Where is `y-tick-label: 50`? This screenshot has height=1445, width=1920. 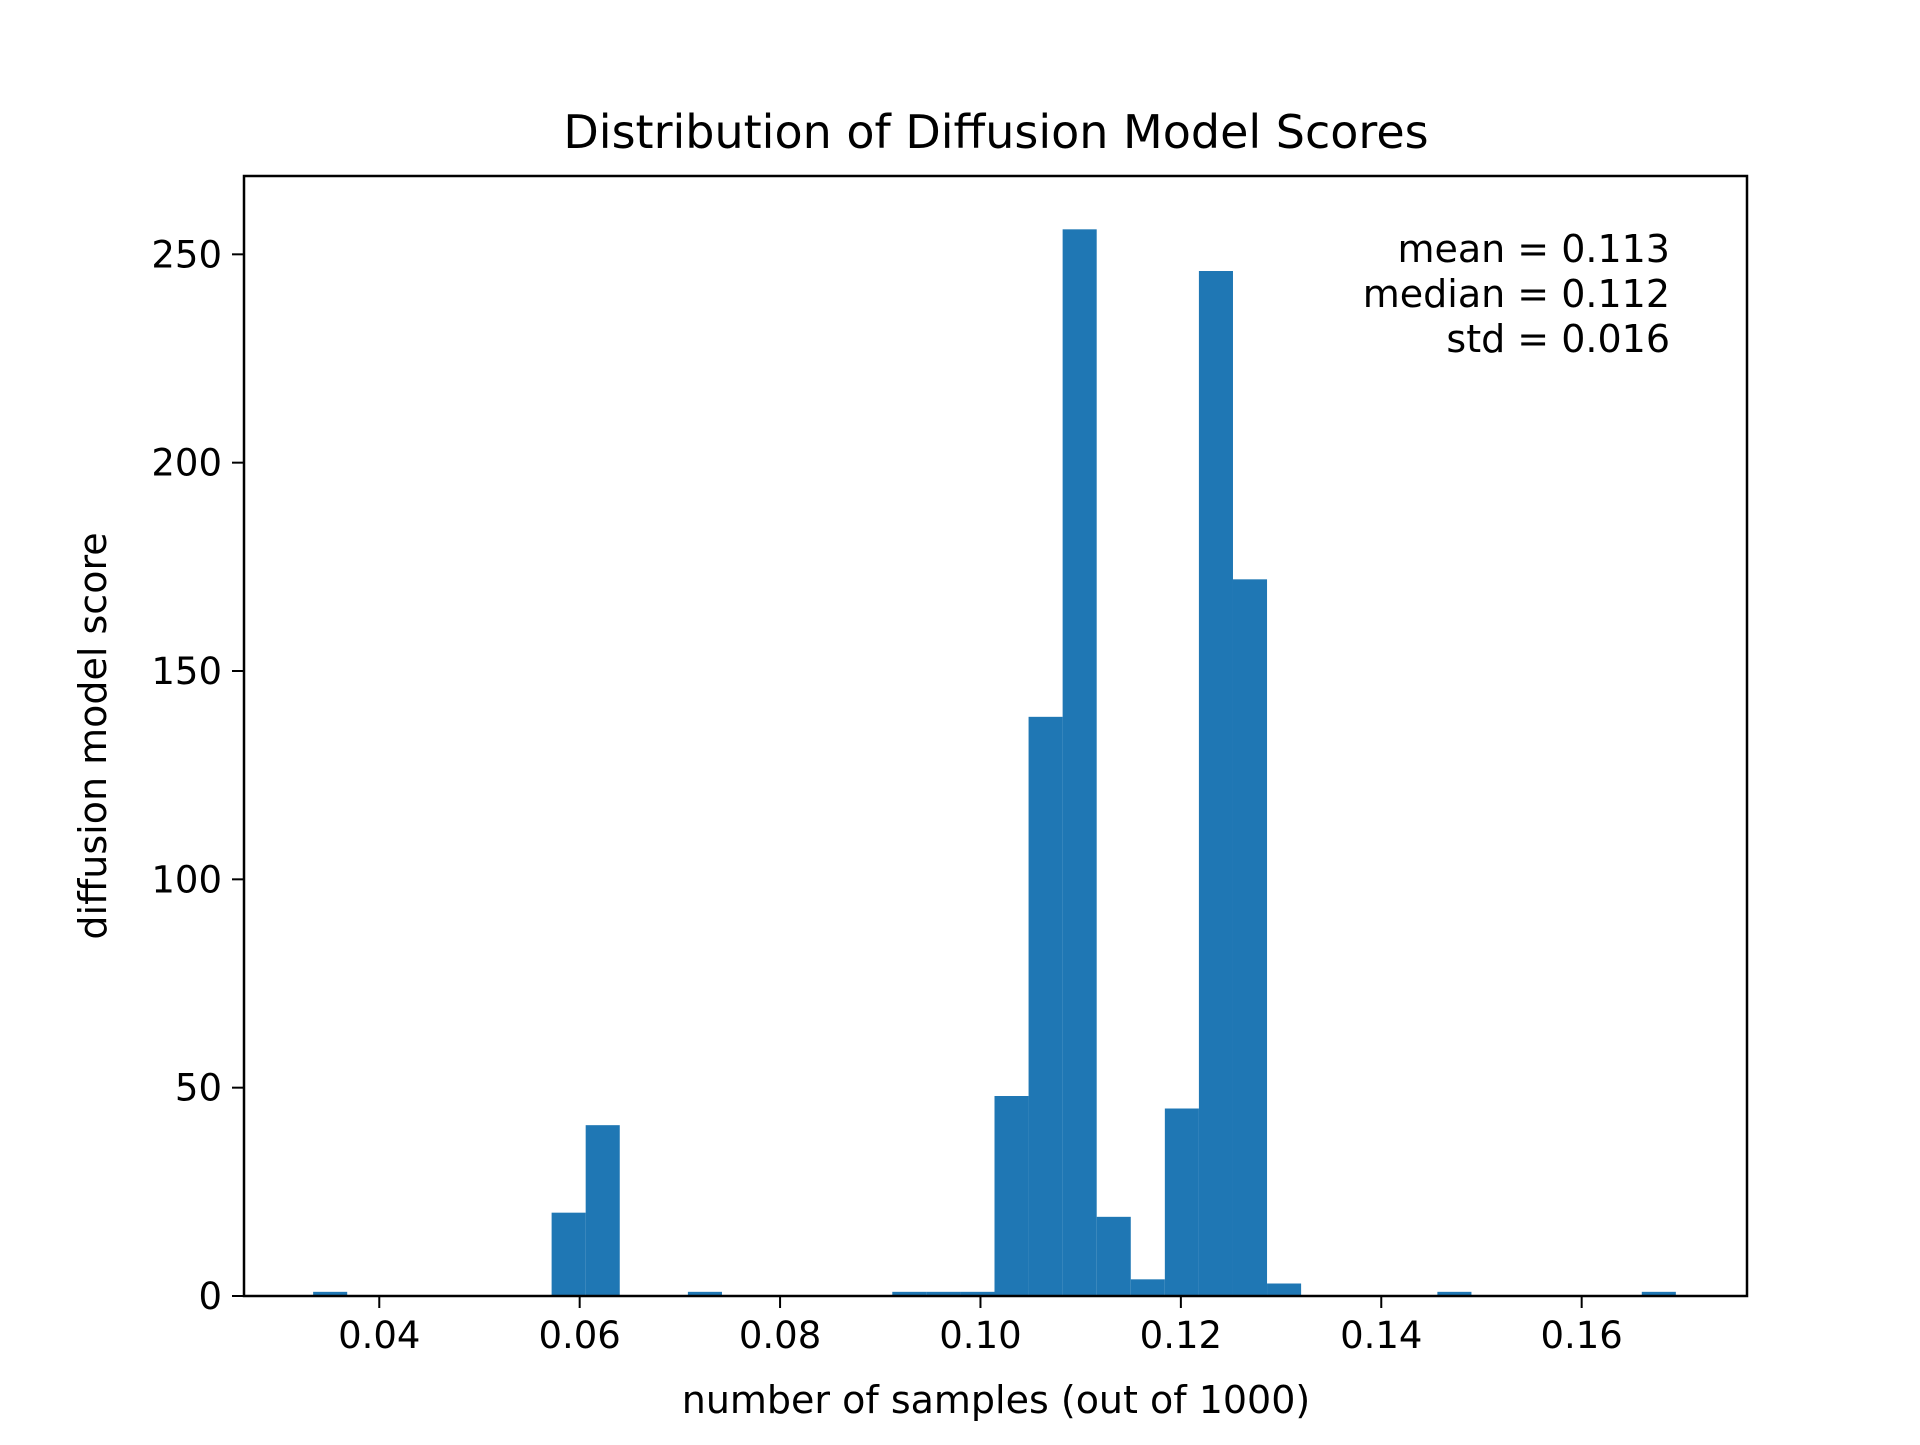
y-tick-label: 50 is located at coordinates (198, 1088).